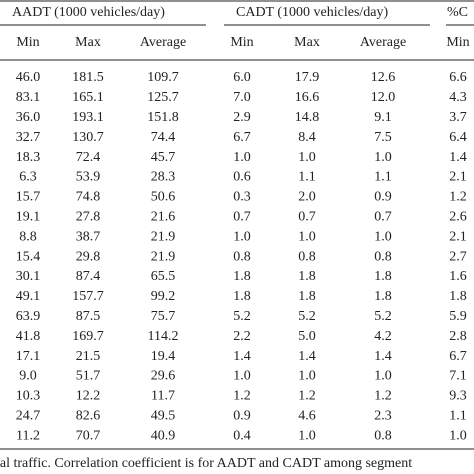 The height and width of the screenshot is (474, 474). I want to click on cell: 49.5, so click(163, 416).